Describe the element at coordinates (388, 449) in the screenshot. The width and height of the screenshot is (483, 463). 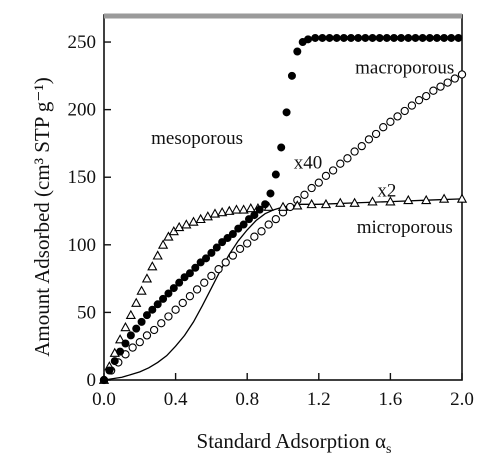
I see `x-axis-title-subscript: s` at that location.